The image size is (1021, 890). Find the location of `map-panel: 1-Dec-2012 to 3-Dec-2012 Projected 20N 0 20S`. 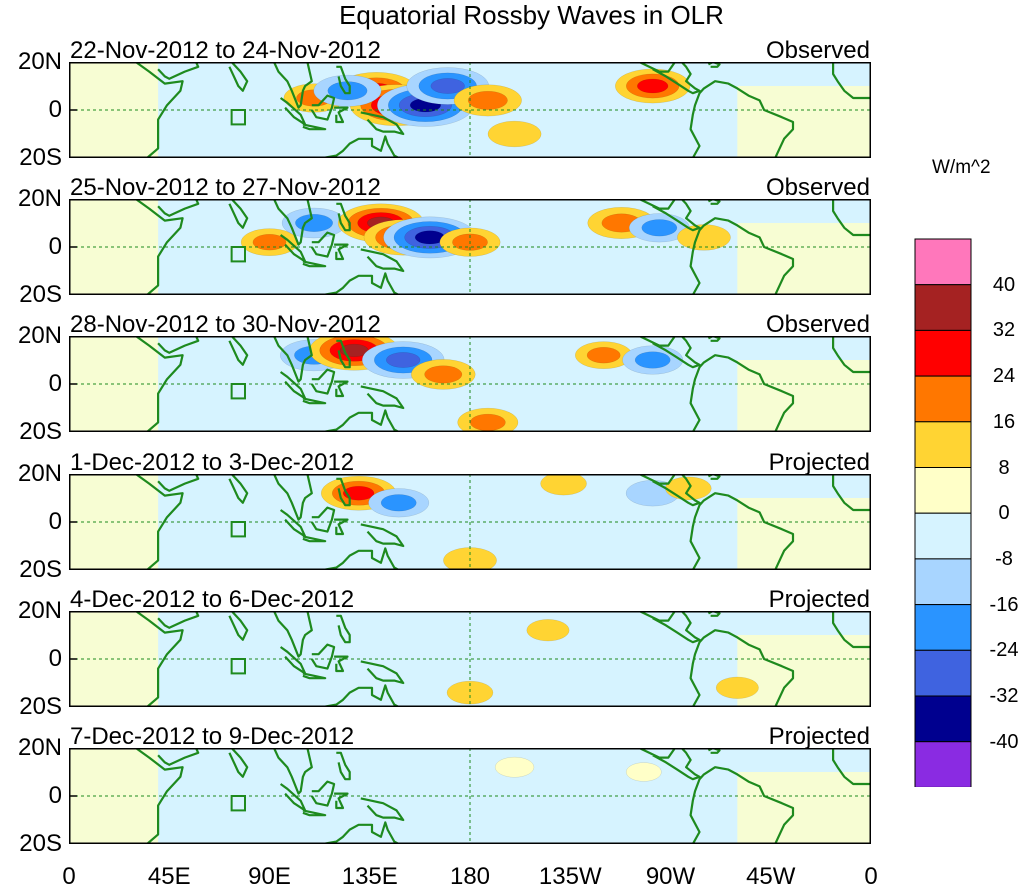

map-panel: 1-Dec-2012 to 3-Dec-2012 Projected 20N 0 20S is located at coordinates (450, 522).